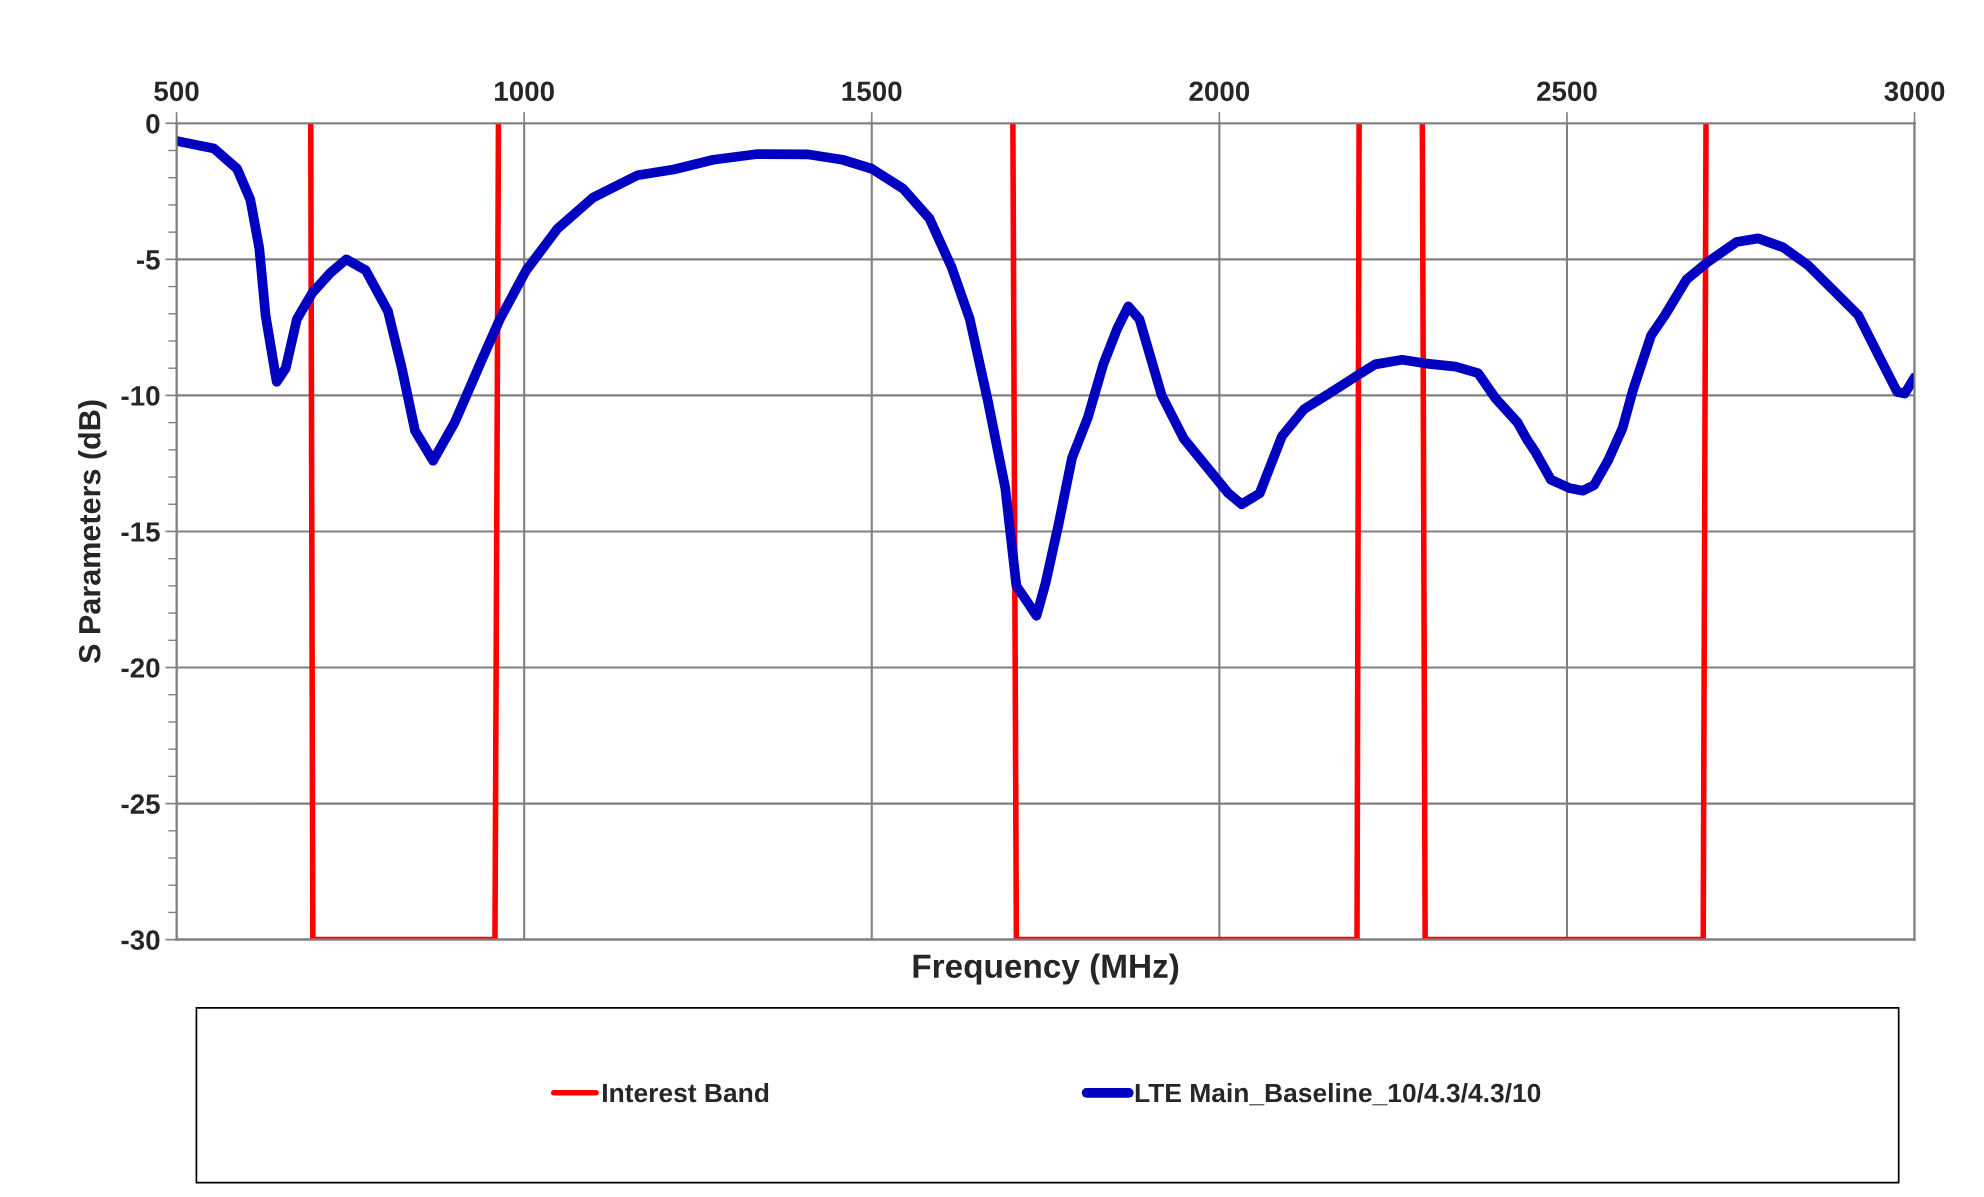  What do you see at coordinates (176, 91) in the screenshot?
I see `x-tick-label: 500` at bounding box center [176, 91].